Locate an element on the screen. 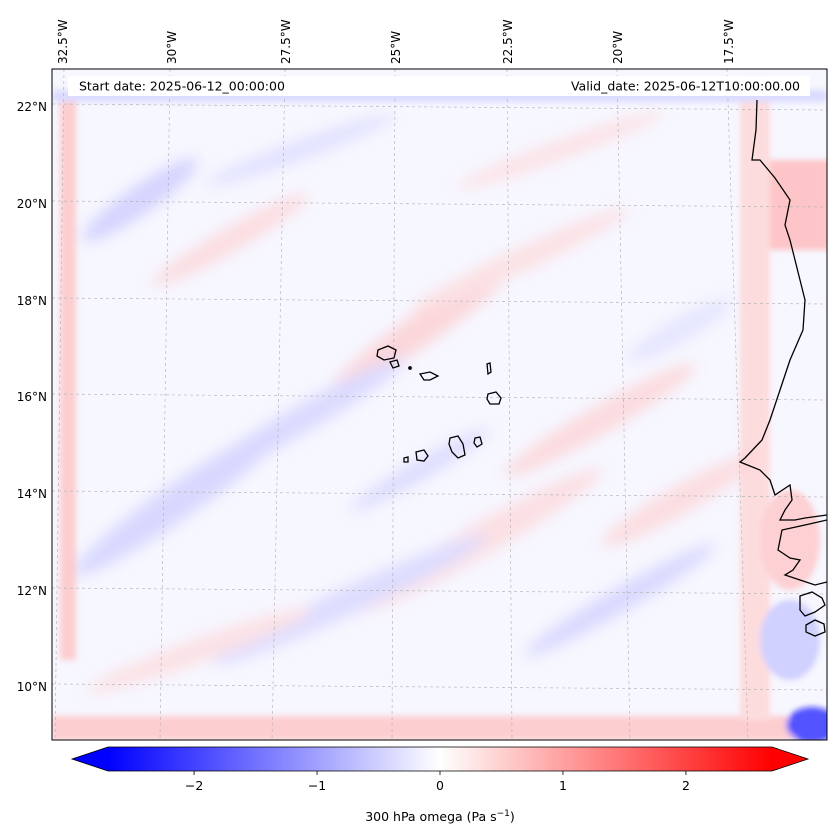 The image size is (837, 839). colorbar-tick-label: 2 is located at coordinates (686, 785).